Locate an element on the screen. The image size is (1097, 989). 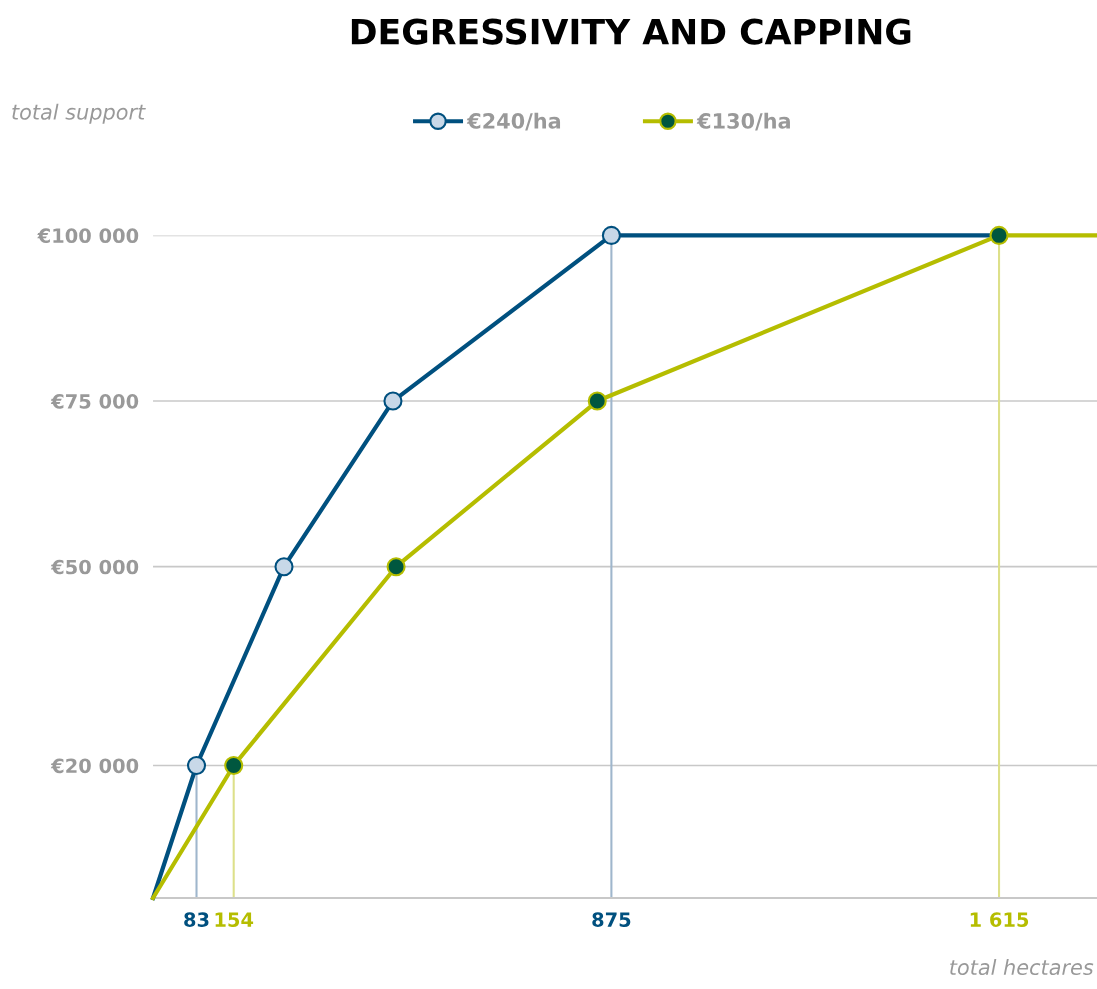
x-tick-label: 83 is located at coordinates (196, 919).